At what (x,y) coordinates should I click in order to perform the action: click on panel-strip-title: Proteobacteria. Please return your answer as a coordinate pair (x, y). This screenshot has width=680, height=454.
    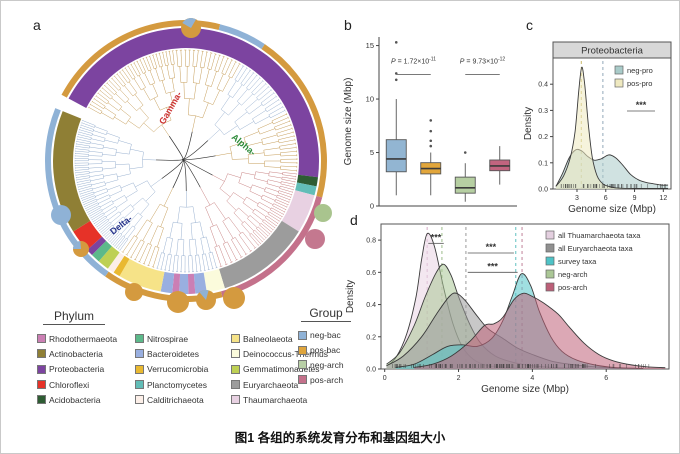
    Looking at the image, I should click on (612, 51).